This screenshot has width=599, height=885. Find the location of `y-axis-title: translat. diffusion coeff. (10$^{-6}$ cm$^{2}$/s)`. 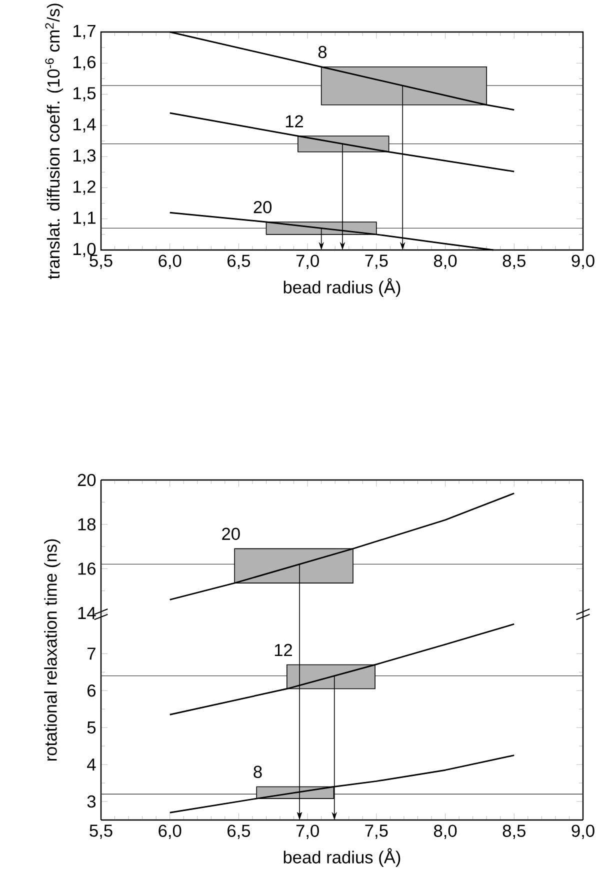

y-axis-title: translat. diffusion coeff. (10$^{-6}$ cm$^{2}$/s) is located at coordinates (54, 142).